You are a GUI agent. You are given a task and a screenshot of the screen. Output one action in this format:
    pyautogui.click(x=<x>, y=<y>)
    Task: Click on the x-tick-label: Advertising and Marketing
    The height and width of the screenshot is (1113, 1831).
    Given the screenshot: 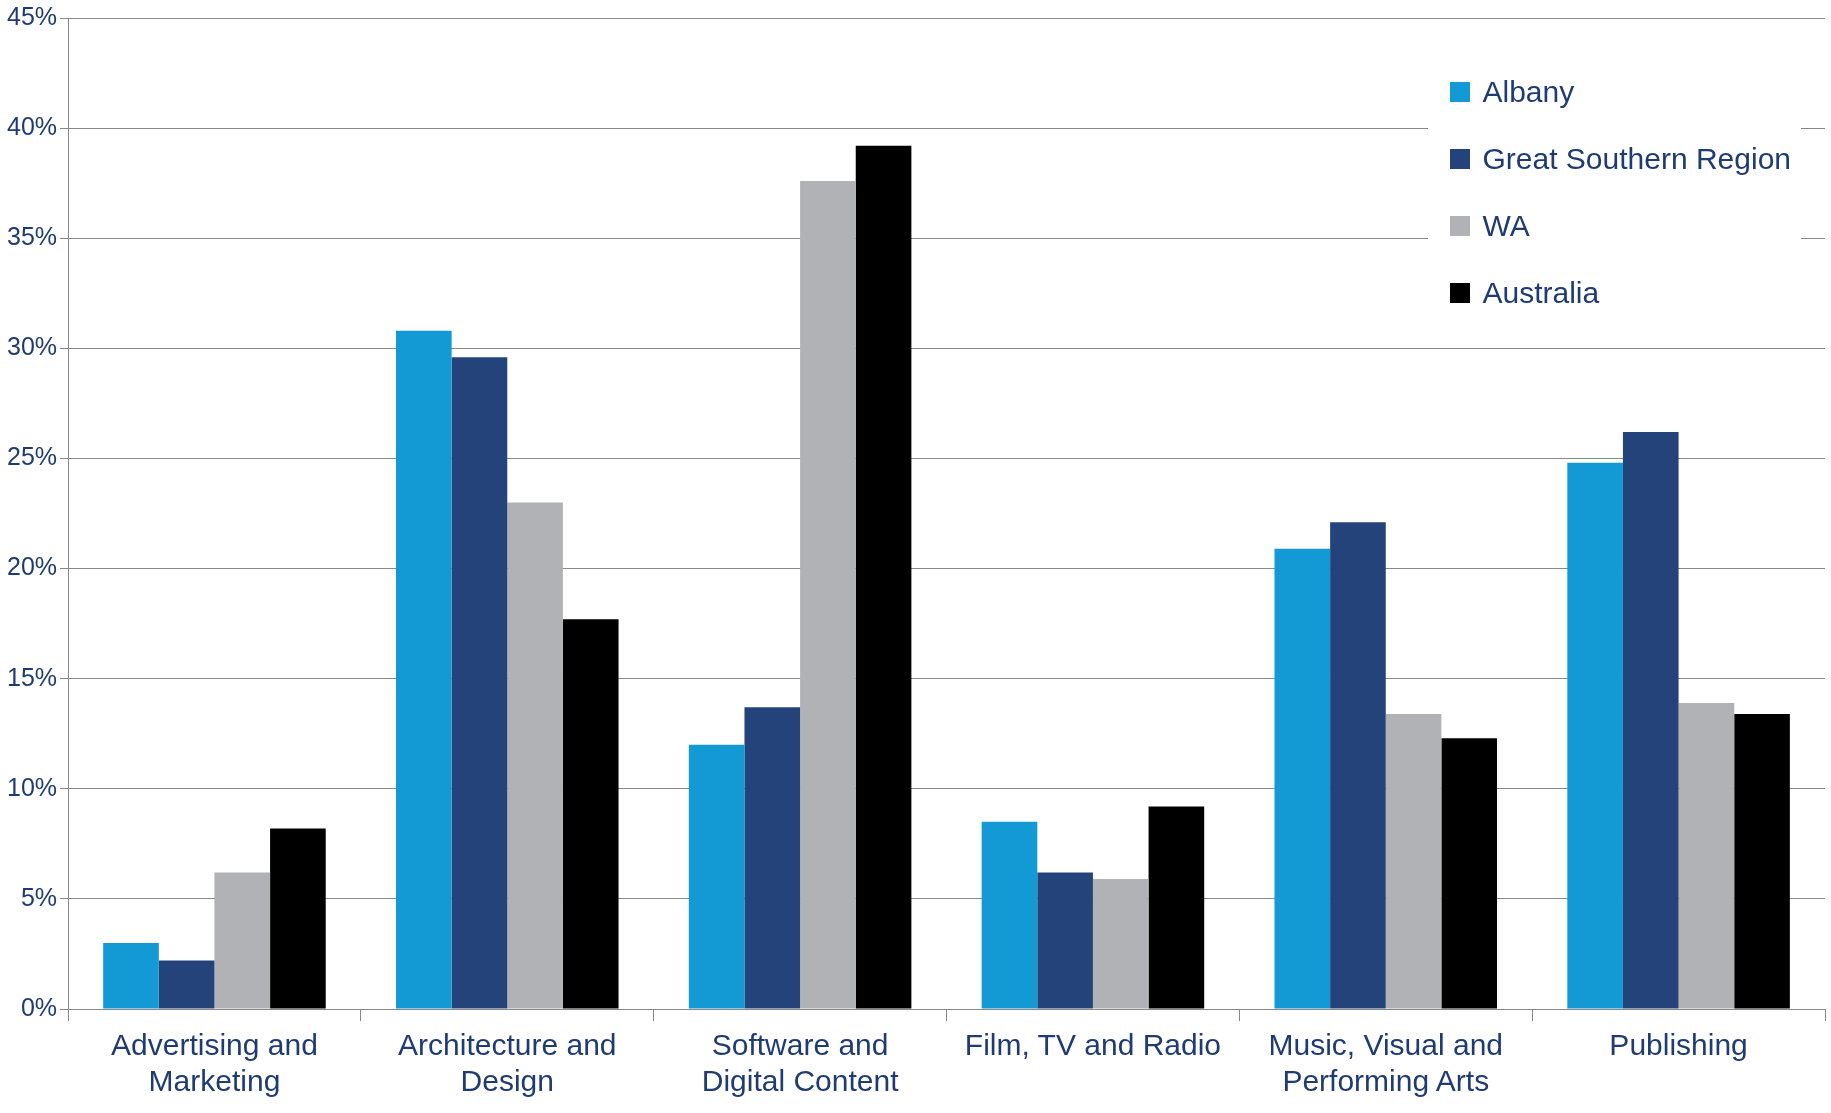 What is the action you would take?
    pyautogui.click(x=214, y=1063)
    